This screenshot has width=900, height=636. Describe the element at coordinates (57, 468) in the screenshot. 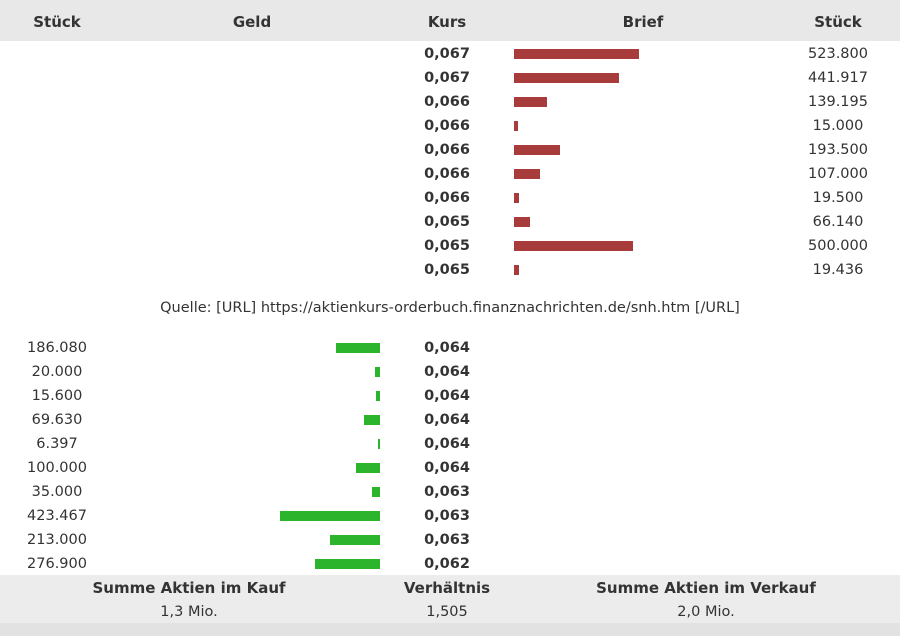

I see `bid-quantity: 100.000` at that location.